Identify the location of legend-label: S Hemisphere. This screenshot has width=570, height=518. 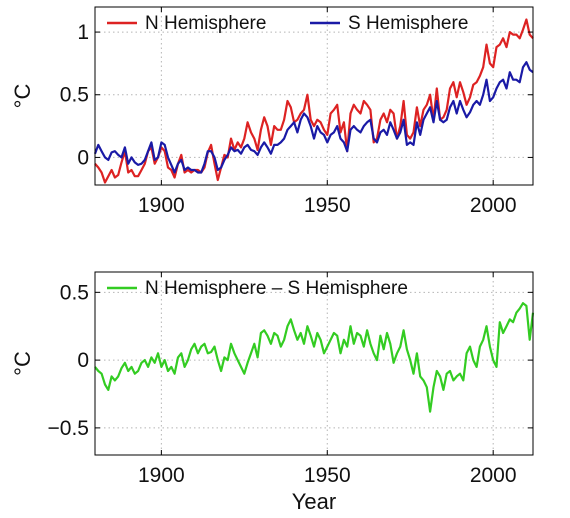
(408, 23).